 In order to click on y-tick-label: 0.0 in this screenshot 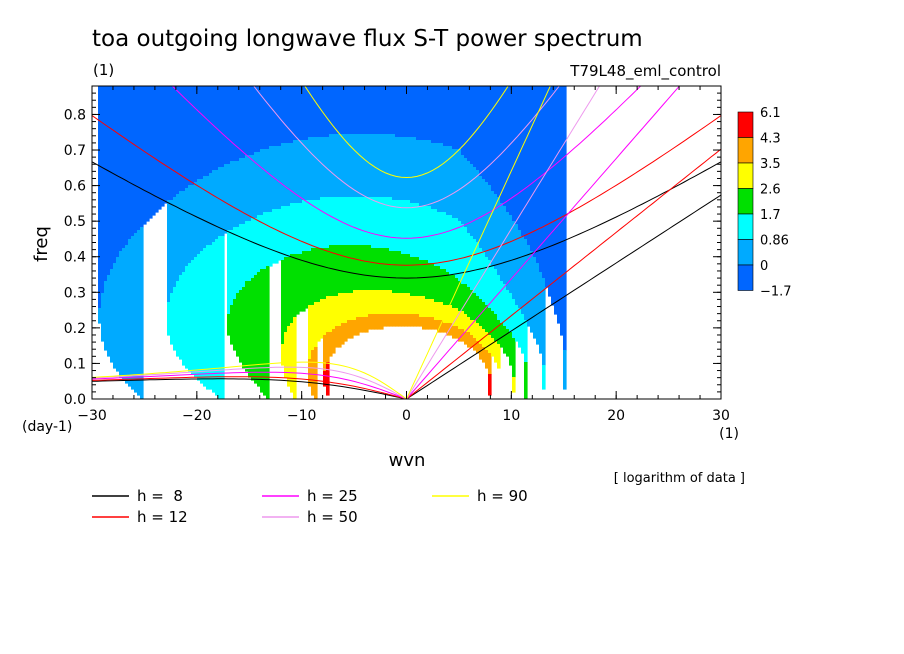, I will do `click(75, 400)`.